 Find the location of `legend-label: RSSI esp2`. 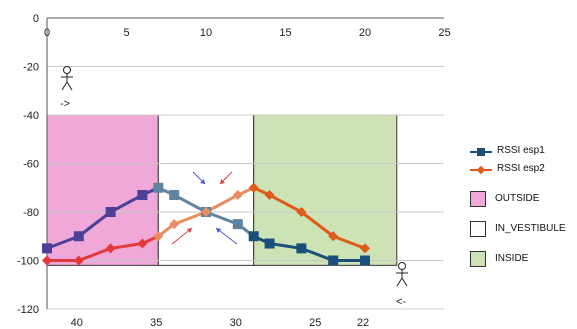

legend-label: RSSI esp2 is located at coordinates (521, 168).